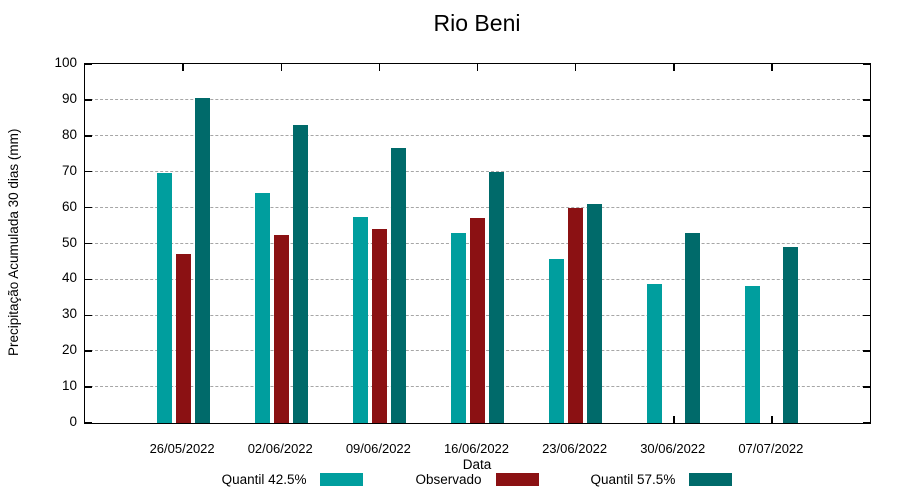  What do you see at coordinates (575, 448) in the screenshot?
I see `x-tick-label: 23/06/2022` at bounding box center [575, 448].